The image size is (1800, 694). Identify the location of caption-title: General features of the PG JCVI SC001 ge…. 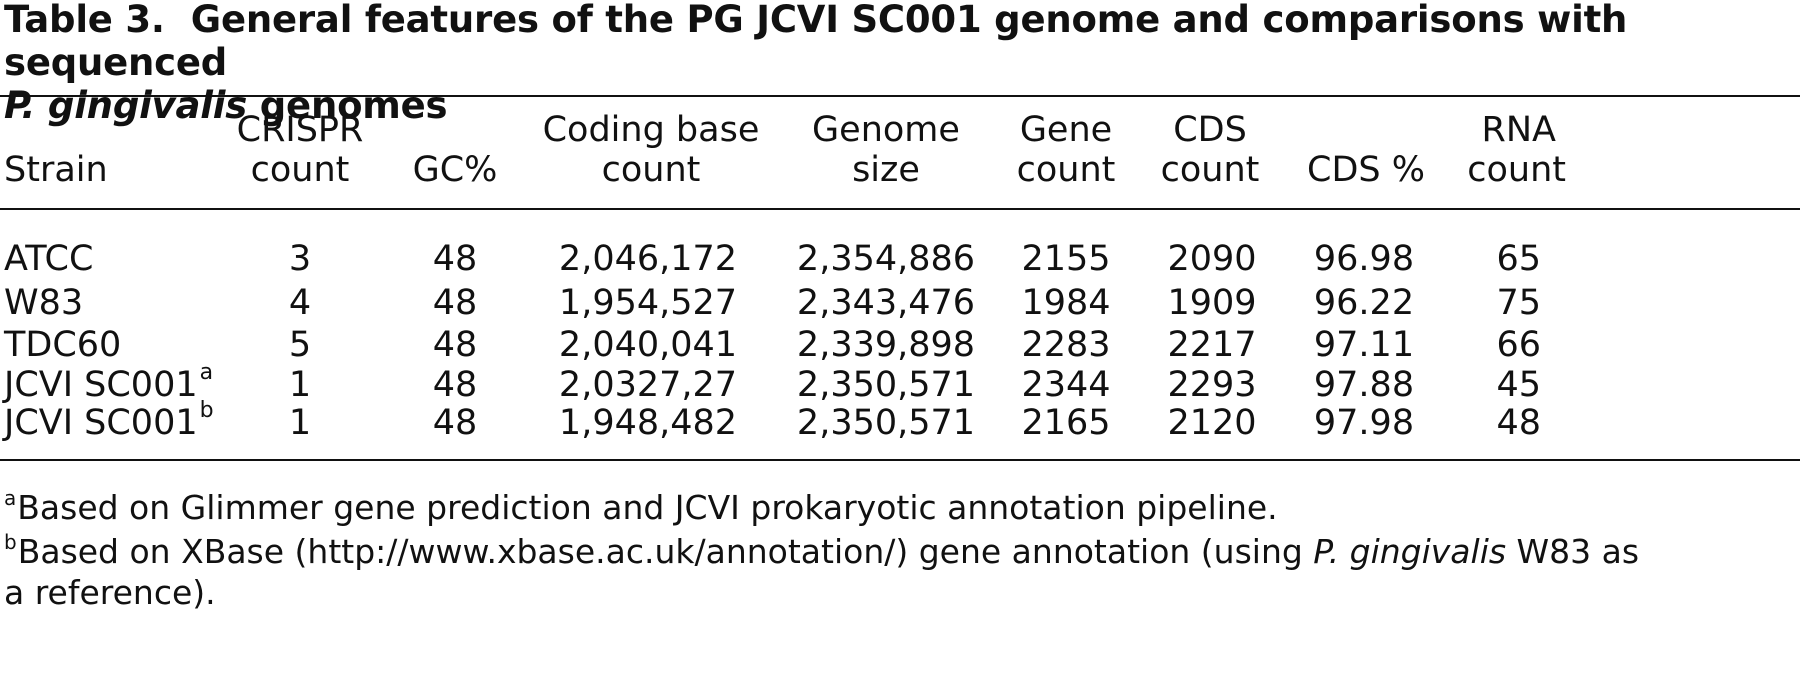
(816, 42).